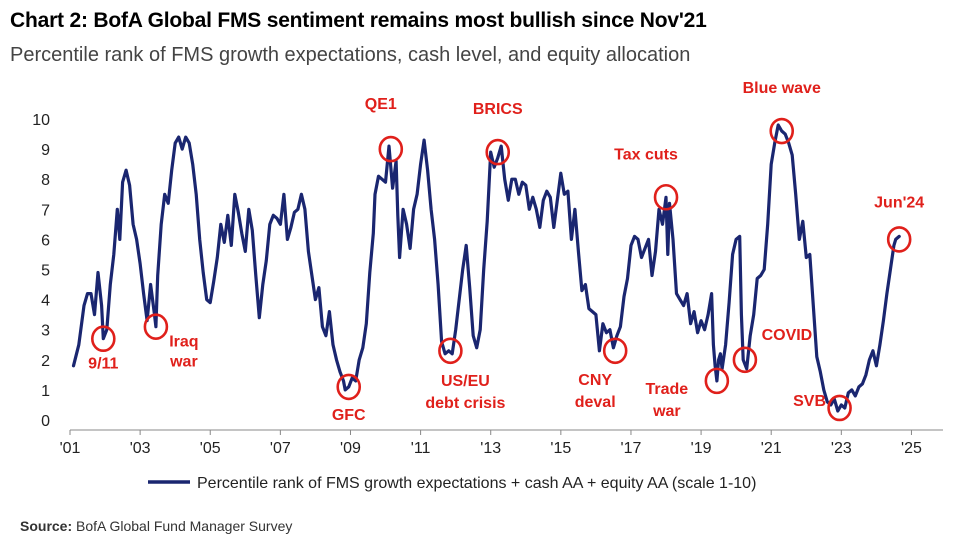 The image size is (975, 556). I want to click on y-tick-label: 1, so click(45, 391).